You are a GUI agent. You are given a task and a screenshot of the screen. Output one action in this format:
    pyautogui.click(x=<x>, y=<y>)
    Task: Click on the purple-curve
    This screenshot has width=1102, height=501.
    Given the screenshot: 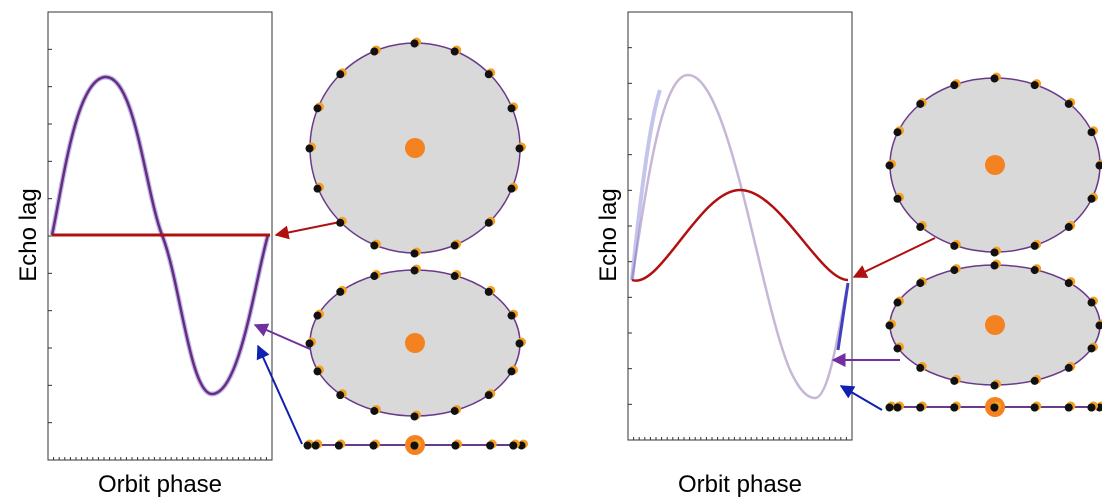 What is the action you would take?
    pyautogui.click(x=740, y=236)
    